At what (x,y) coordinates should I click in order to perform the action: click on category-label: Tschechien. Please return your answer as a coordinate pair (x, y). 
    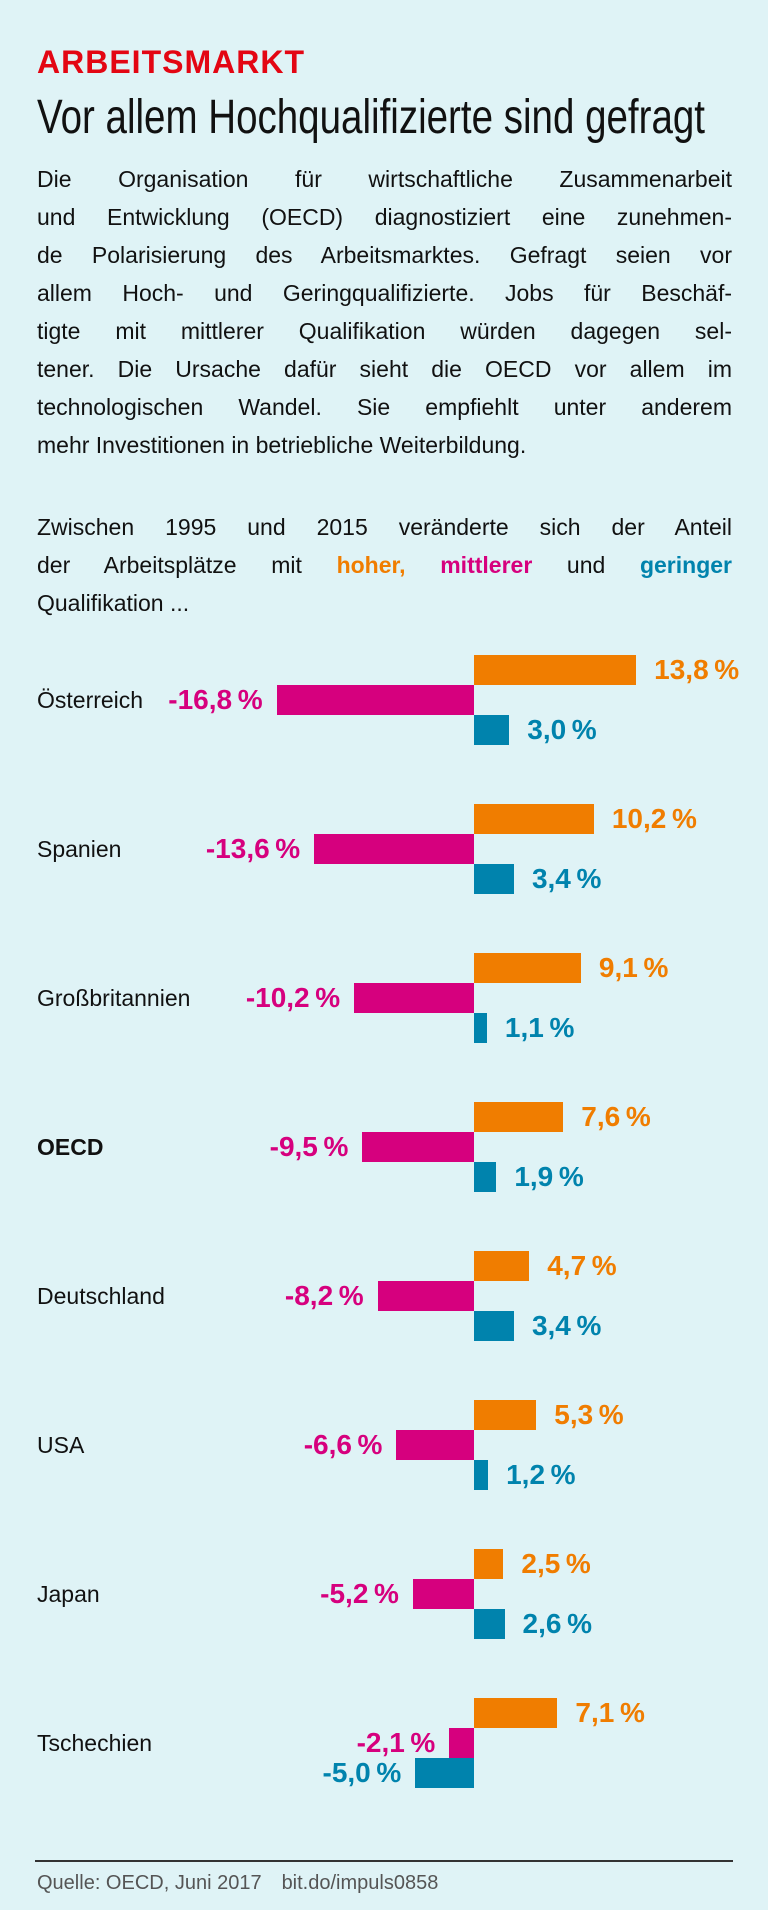
    Looking at the image, I should click on (95, 1743).